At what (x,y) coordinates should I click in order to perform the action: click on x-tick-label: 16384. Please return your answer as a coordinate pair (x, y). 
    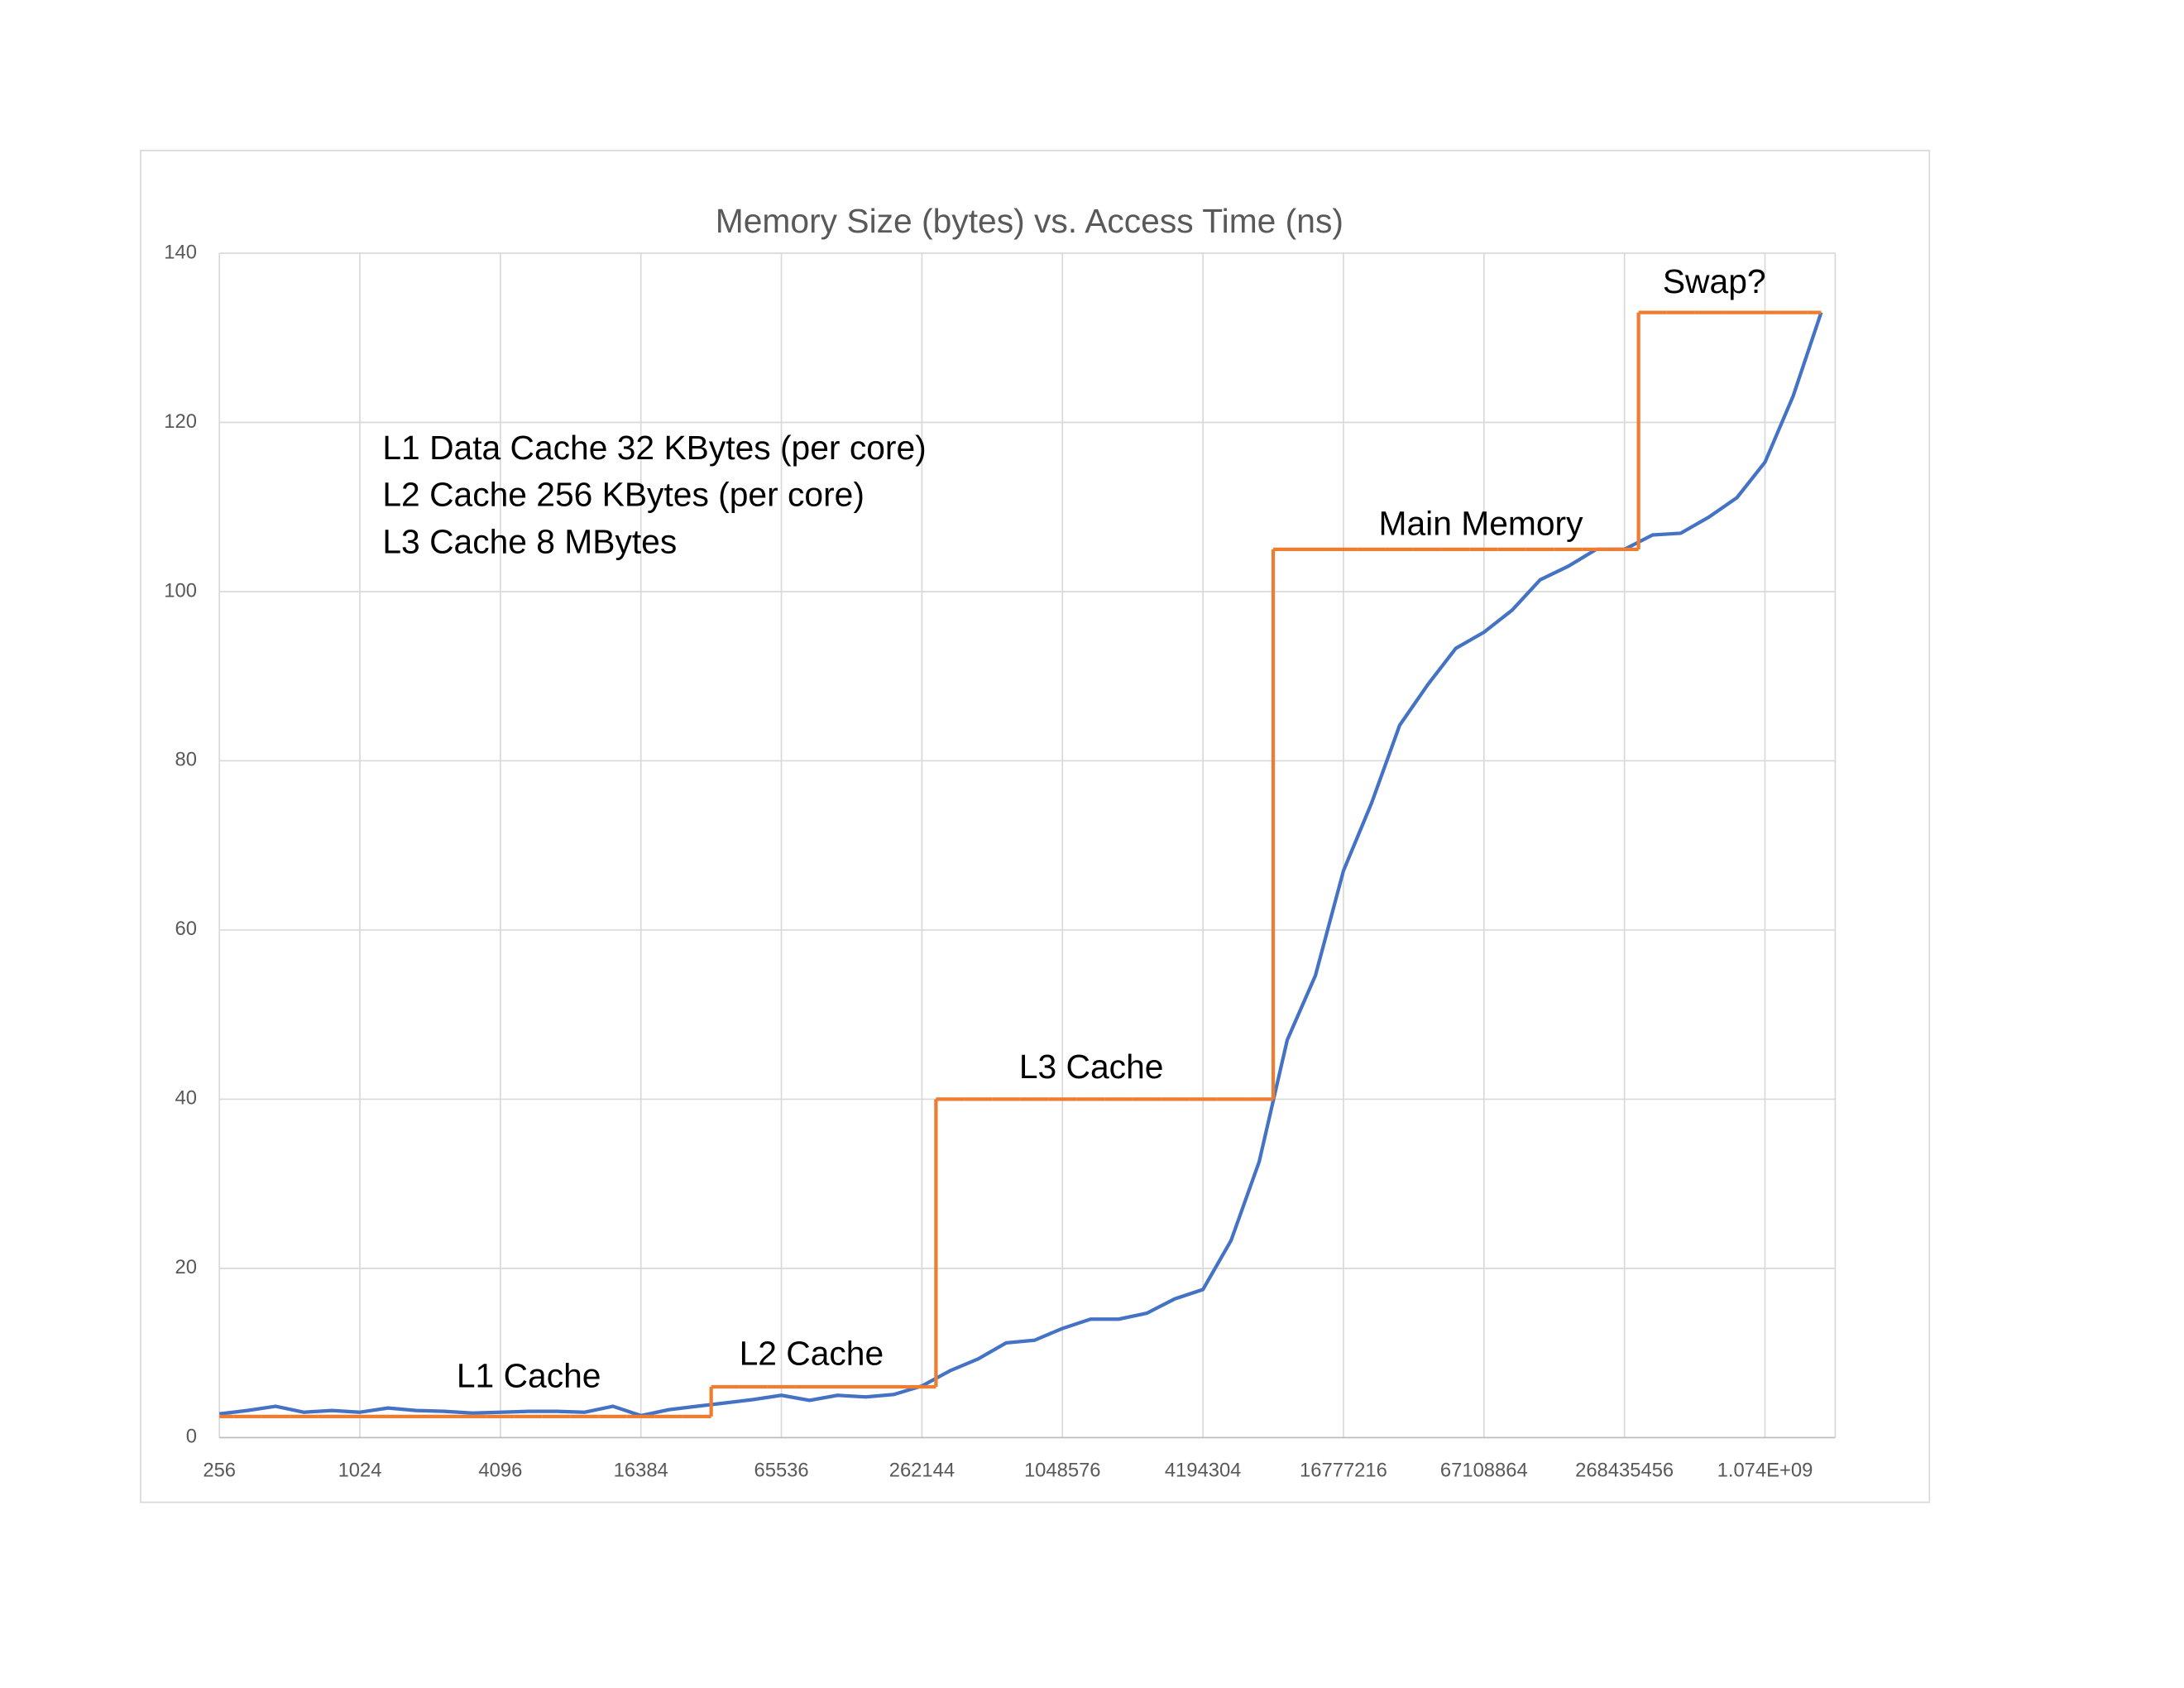
    Looking at the image, I should click on (641, 1470).